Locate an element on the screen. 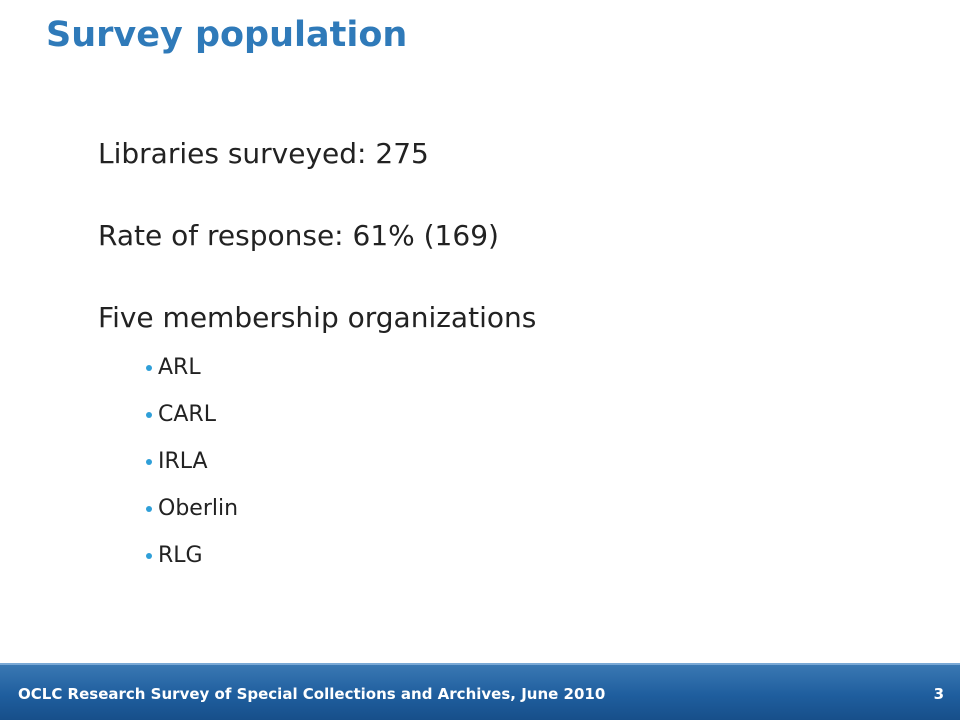 The width and height of the screenshot is (960, 720). page-number: 3 is located at coordinates (938, 694).